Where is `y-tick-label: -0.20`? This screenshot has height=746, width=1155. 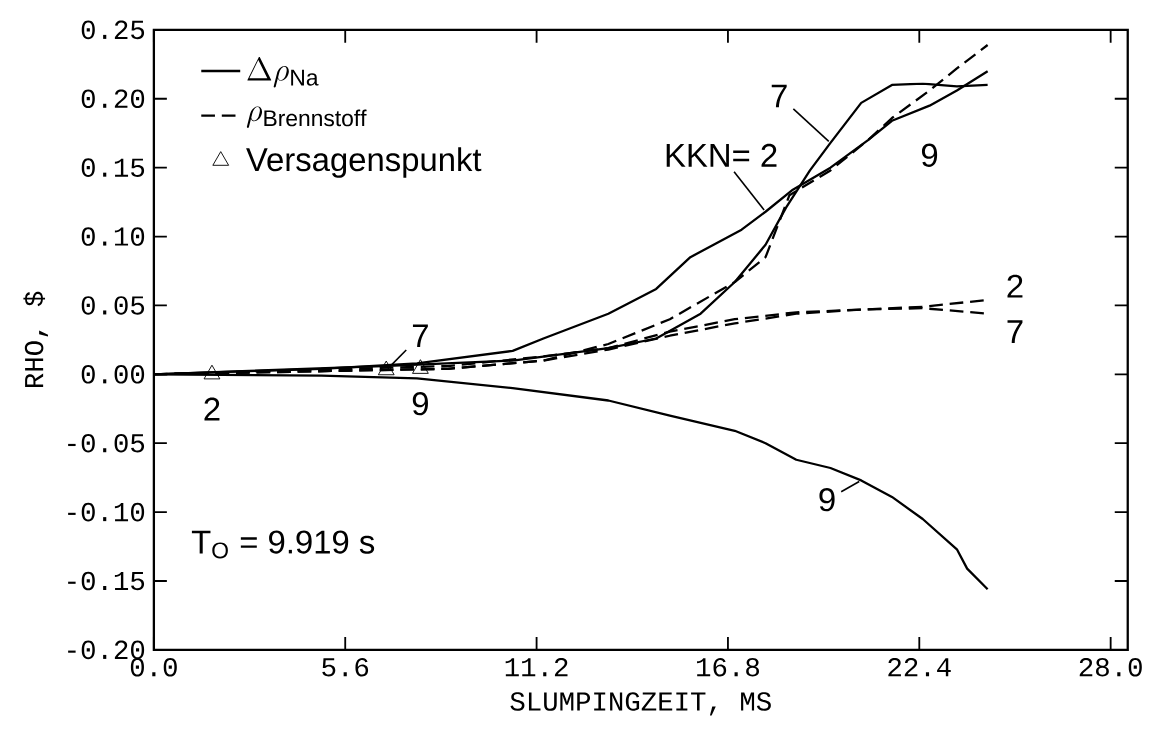 y-tick-label: -0.20 is located at coordinates (106, 650).